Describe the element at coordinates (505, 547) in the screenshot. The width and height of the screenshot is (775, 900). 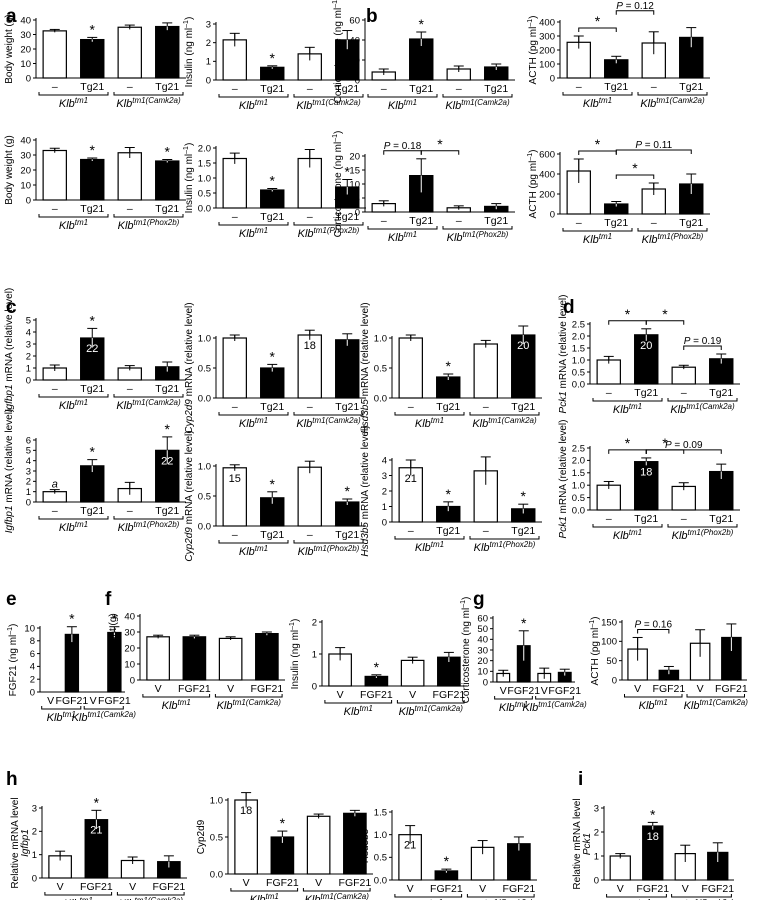
I see `group-label: Klbtm1(Phox2b)` at that location.